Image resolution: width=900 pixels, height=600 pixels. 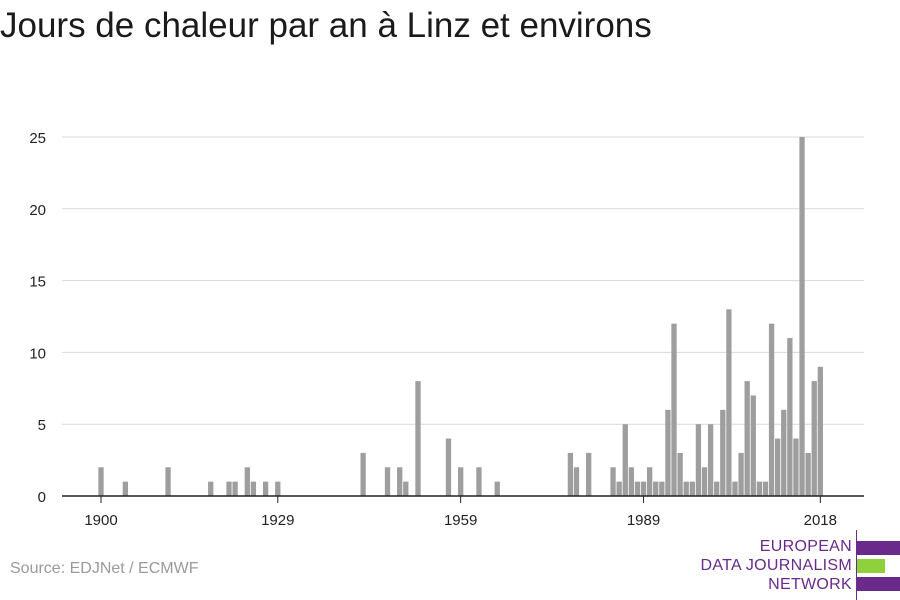 I want to click on logo-line-1: EUROPEAN, so click(x=805, y=546).